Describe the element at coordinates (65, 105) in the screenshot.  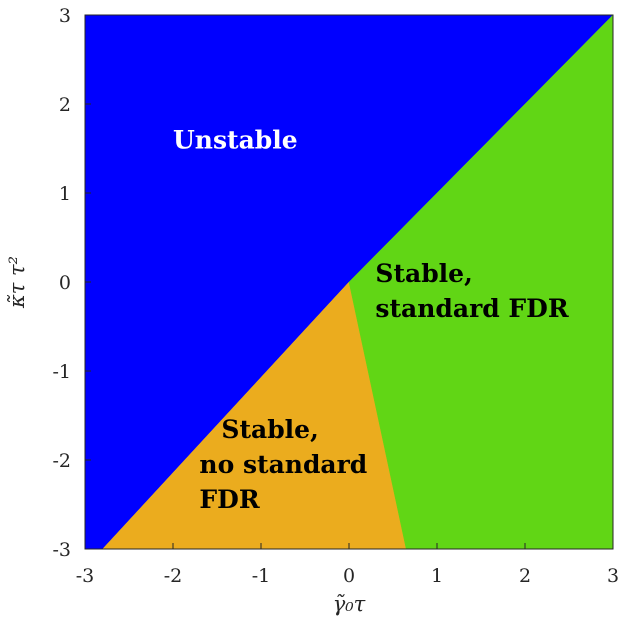
I see `y-tick-label: 2` at that location.